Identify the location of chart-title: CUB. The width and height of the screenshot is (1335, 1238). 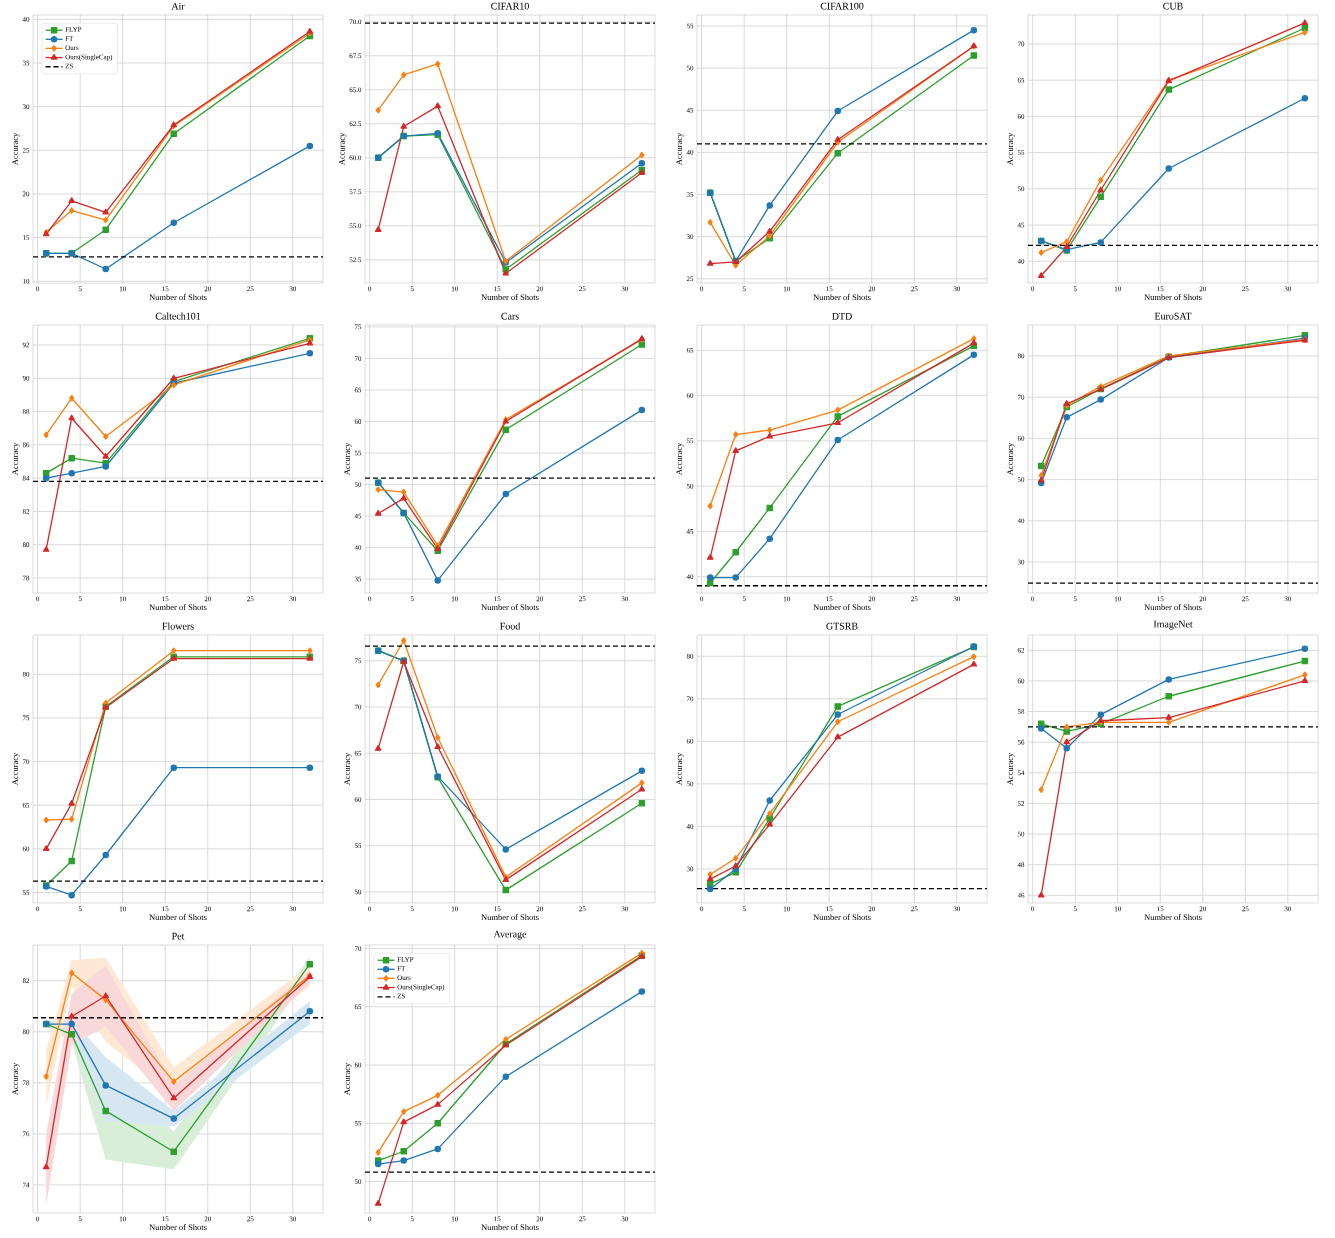
(1173, 6).